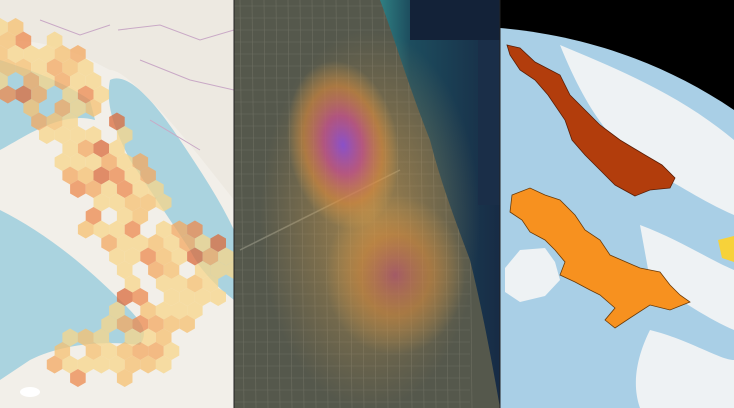  Describe the element at coordinates (591, 120) in the screenshot. I see `norway` at that location.